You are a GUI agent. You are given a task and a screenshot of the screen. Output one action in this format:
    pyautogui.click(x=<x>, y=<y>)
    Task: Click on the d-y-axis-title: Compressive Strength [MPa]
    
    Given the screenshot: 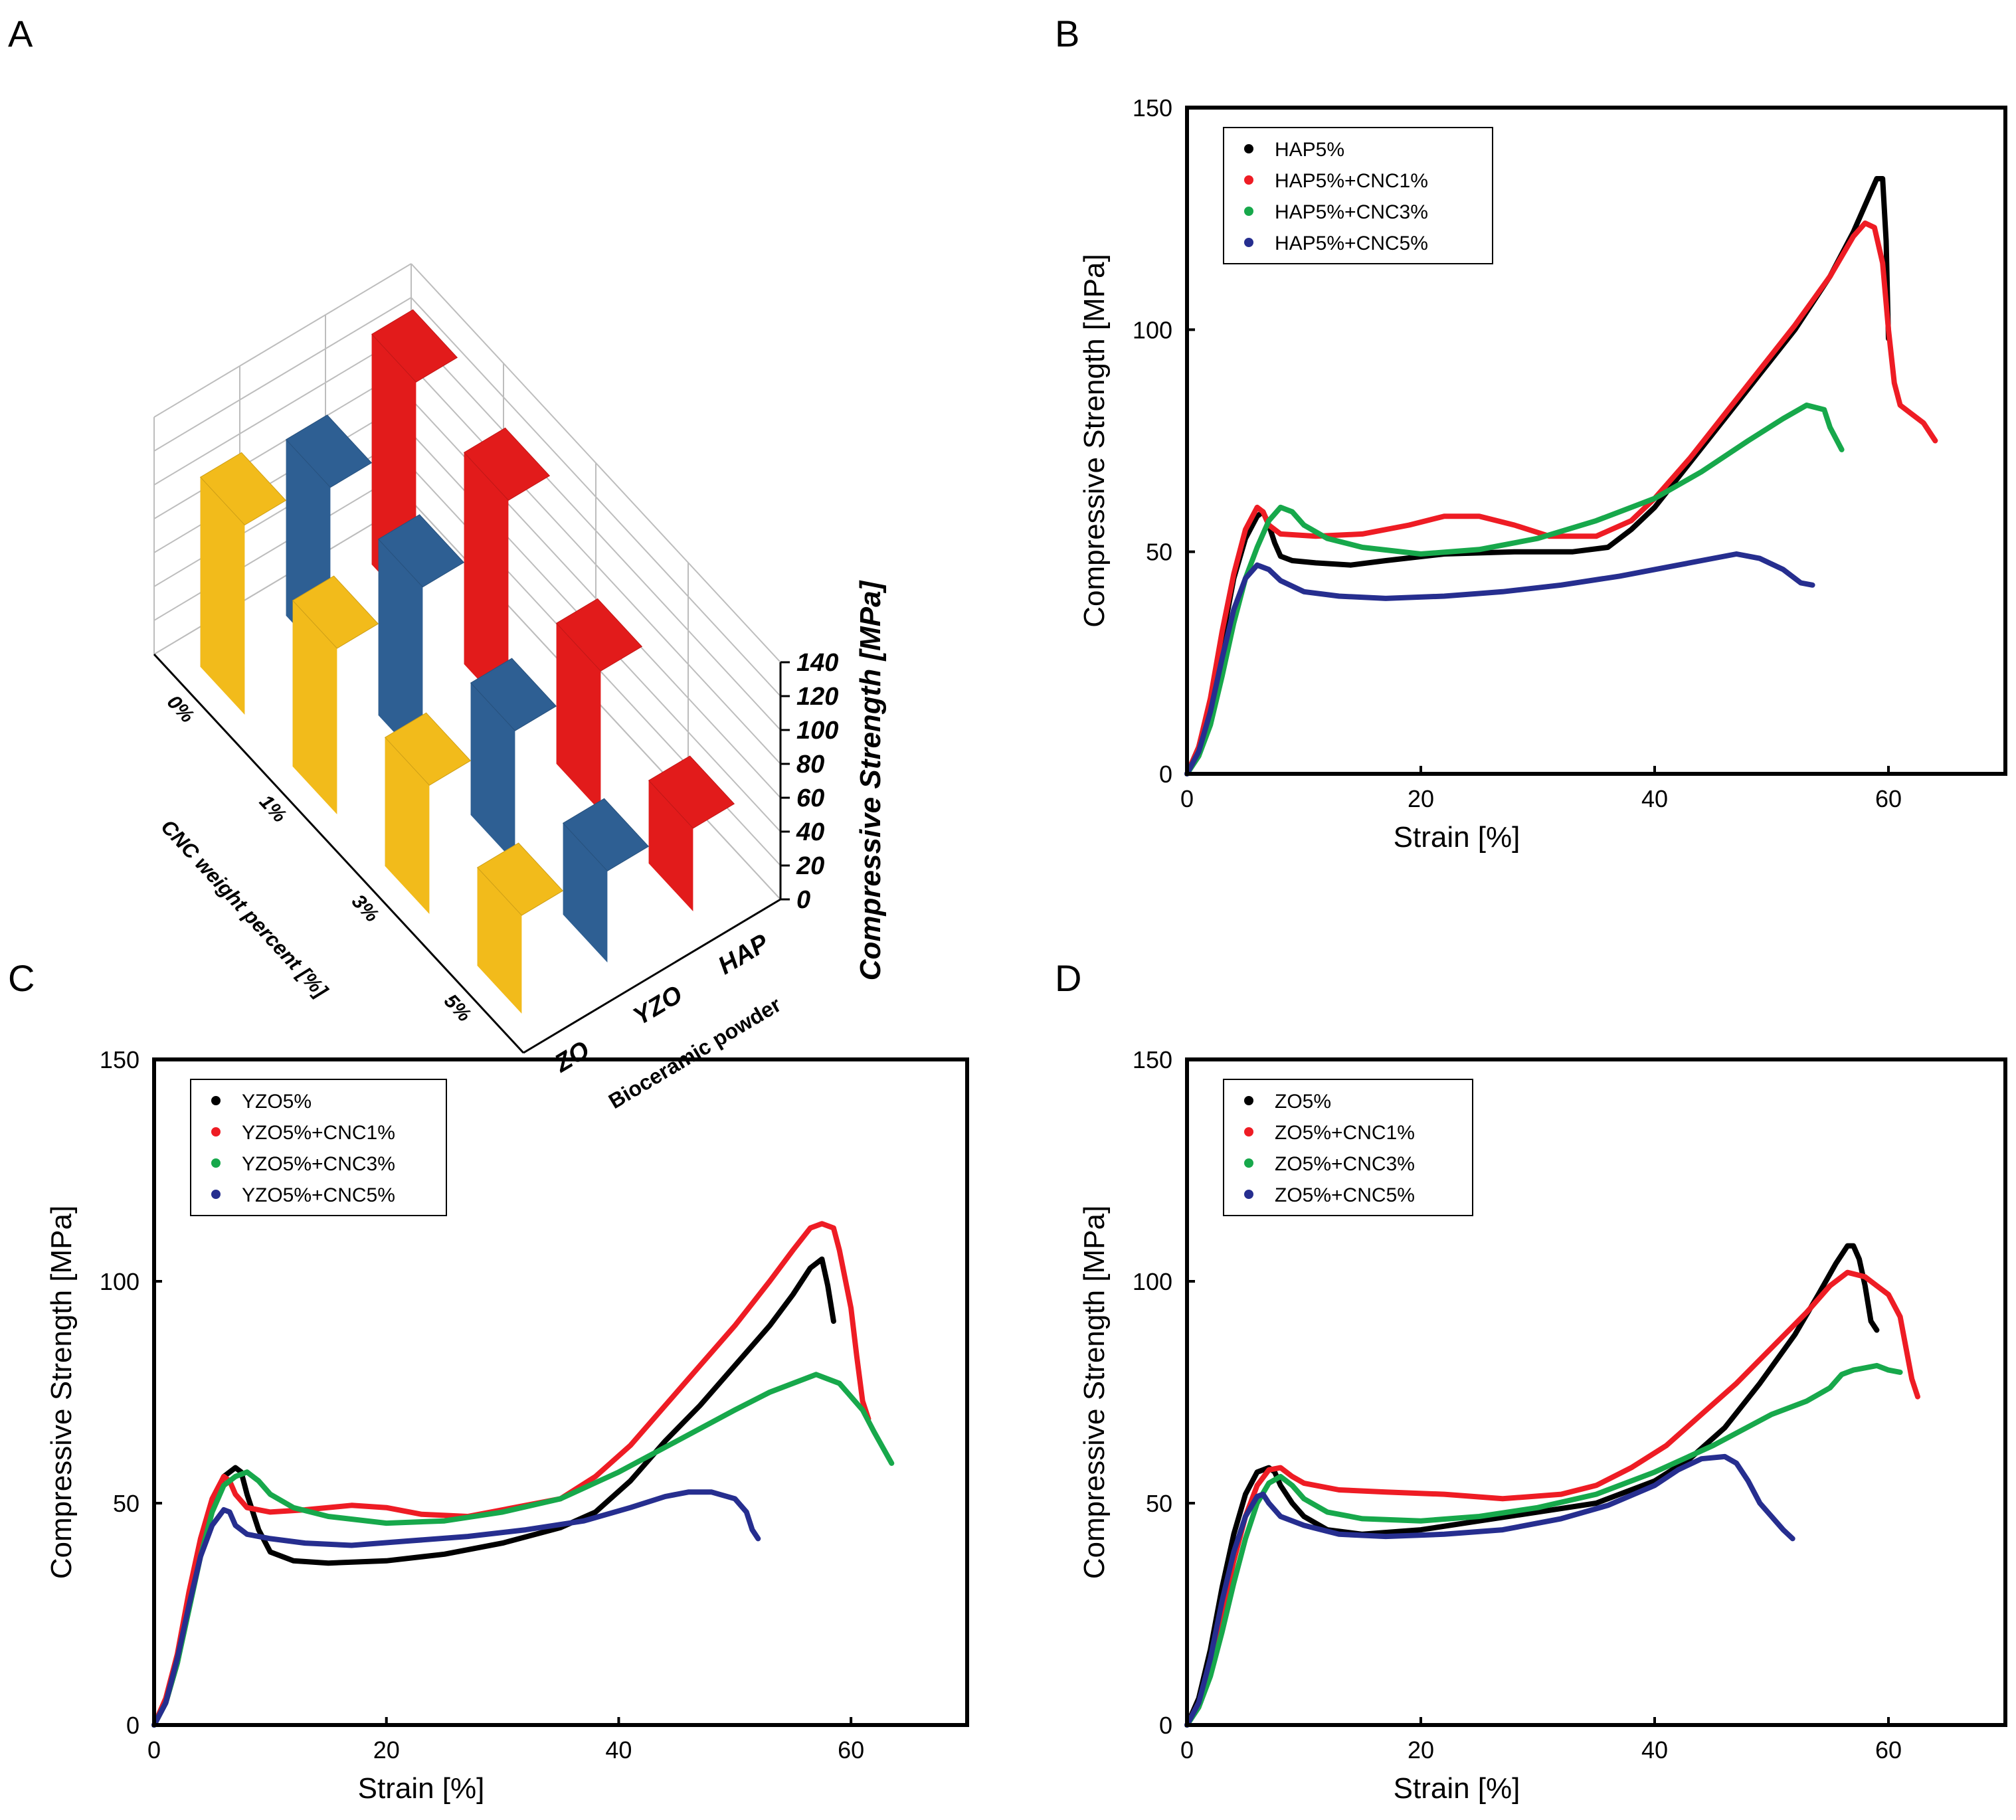 What is the action you would take?
    pyautogui.click(x=1094, y=1392)
    